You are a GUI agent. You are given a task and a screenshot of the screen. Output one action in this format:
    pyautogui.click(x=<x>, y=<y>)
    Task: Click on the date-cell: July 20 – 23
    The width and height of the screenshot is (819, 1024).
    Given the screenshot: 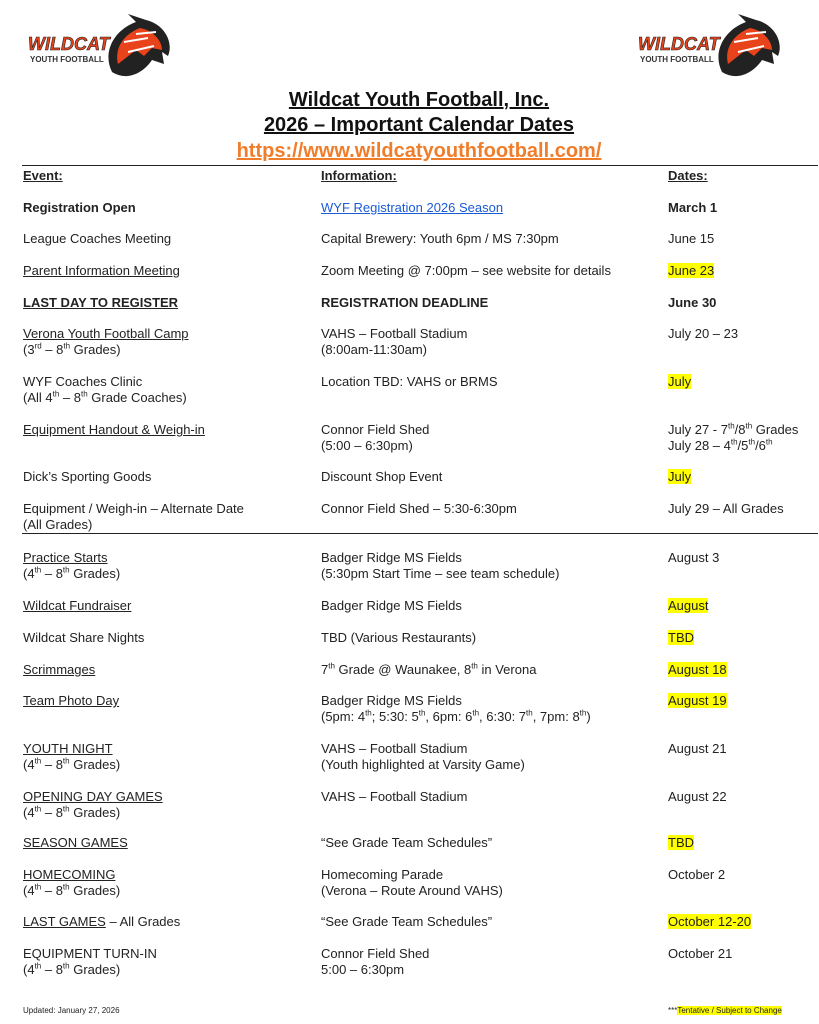 What is the action you would take?
    pyautogui.click(x=703, y=334)
    